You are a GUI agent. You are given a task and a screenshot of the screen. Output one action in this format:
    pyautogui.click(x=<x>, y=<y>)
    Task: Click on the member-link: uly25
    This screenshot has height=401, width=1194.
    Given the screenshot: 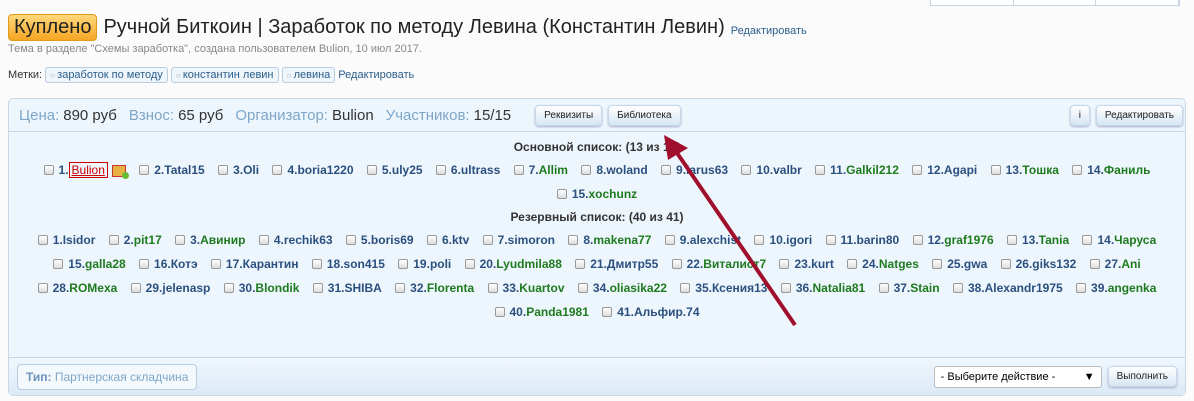 What is the action you would take?
    pyautogui.click(x=407, y=170)
    